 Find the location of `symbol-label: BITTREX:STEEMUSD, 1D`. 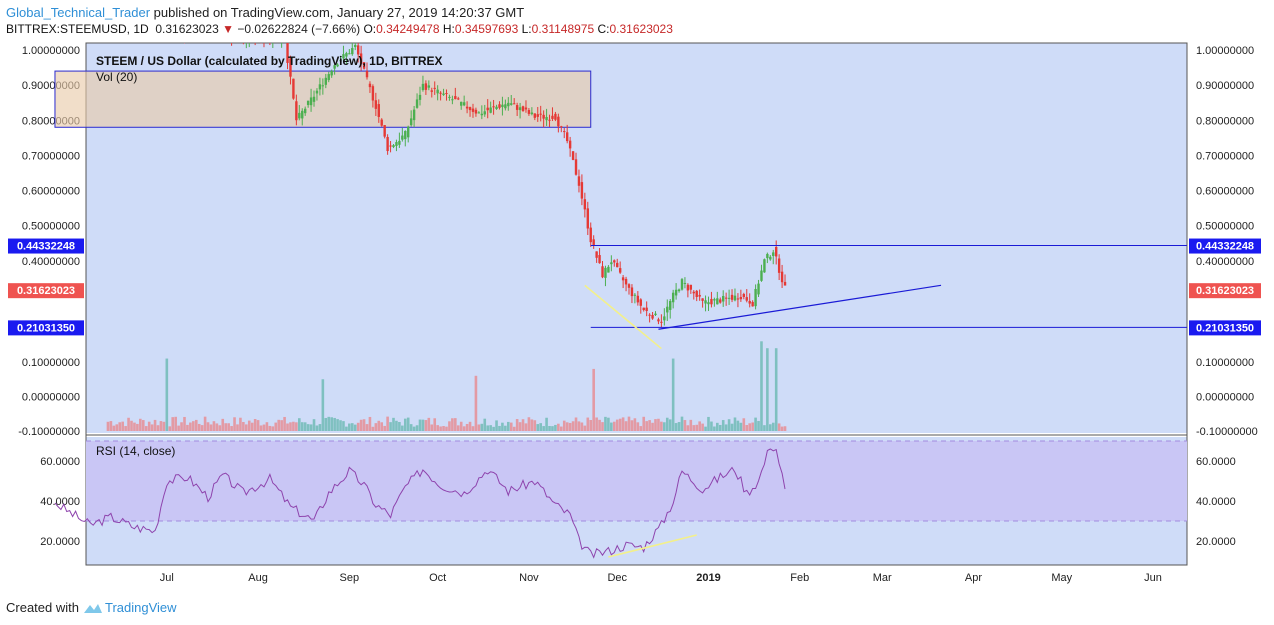

symbol-label: BITTREX:STEEMUSD, 1D is located at coordinates (77, 29).